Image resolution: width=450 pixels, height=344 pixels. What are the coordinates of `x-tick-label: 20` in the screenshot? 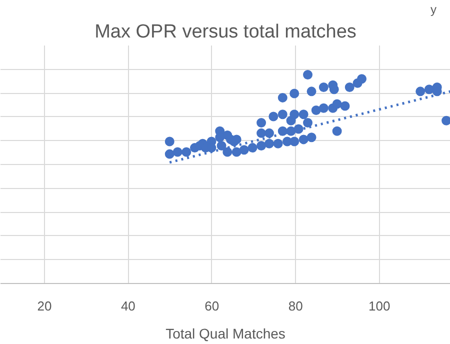 It's located at (44, 306).